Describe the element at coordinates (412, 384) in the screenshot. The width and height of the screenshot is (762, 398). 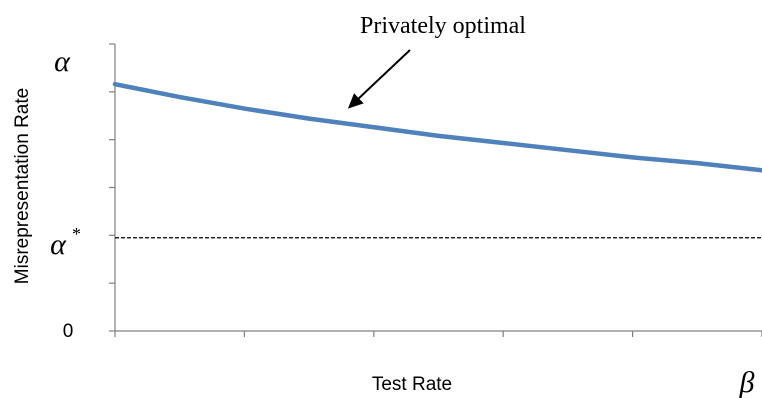
I see `x-axis-label: Test Rate` at that location.